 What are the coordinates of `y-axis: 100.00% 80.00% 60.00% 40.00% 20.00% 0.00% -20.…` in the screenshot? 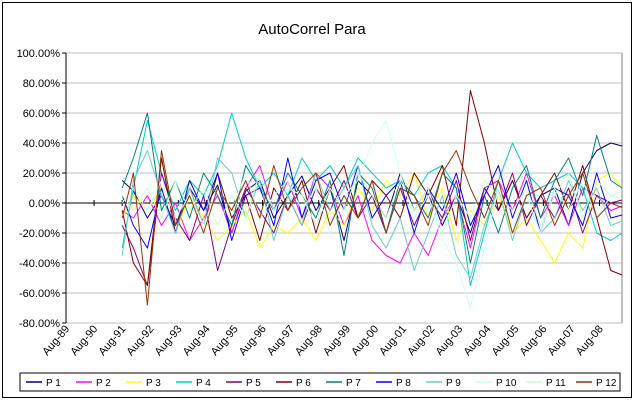 It's located at (42, 189).